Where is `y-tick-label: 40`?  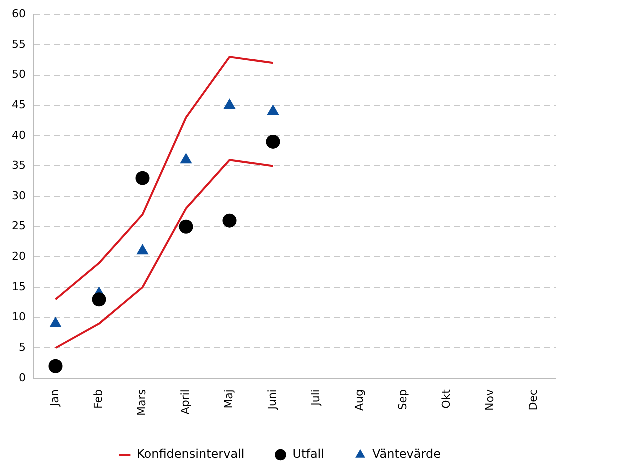 y-tick-label: 40 is located at coordinates (19, 135).